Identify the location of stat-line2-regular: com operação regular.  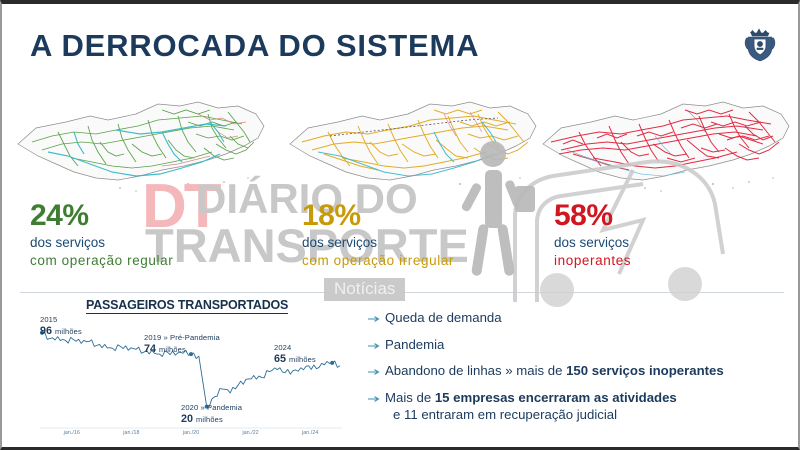
(102, 260).